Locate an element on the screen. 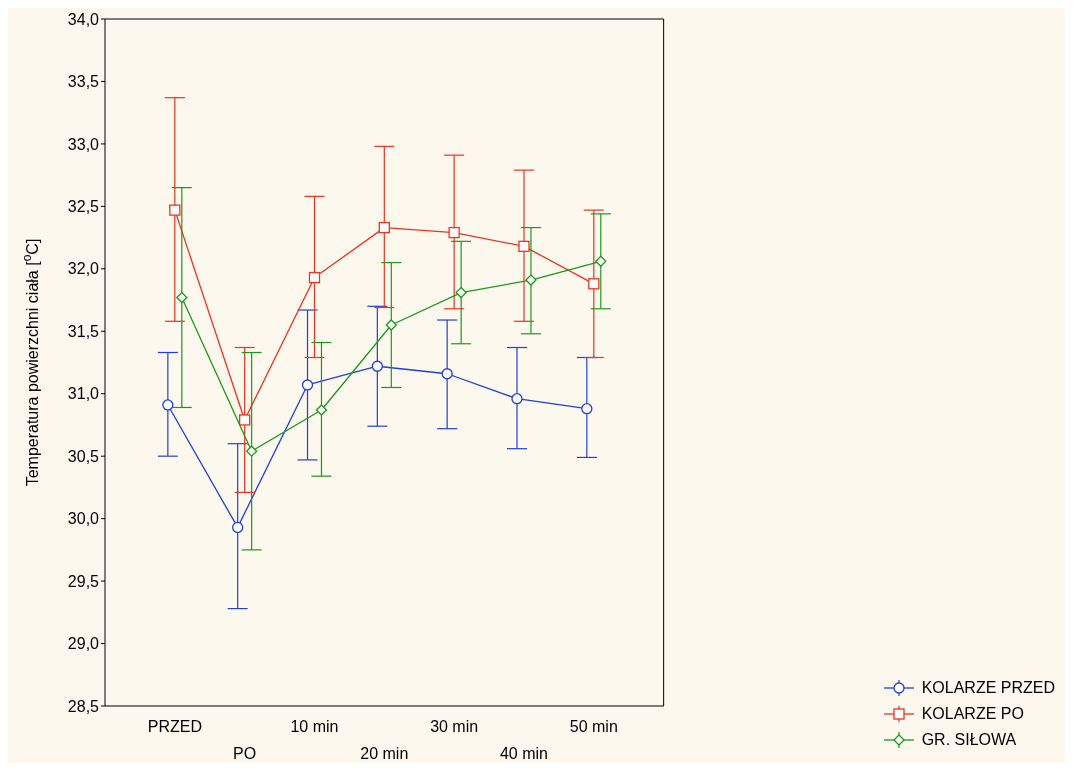 Image resolution: width=1073 pixels, height=771 pixels. y-tick-label: 30,0 is located at coordinates (83, 519).